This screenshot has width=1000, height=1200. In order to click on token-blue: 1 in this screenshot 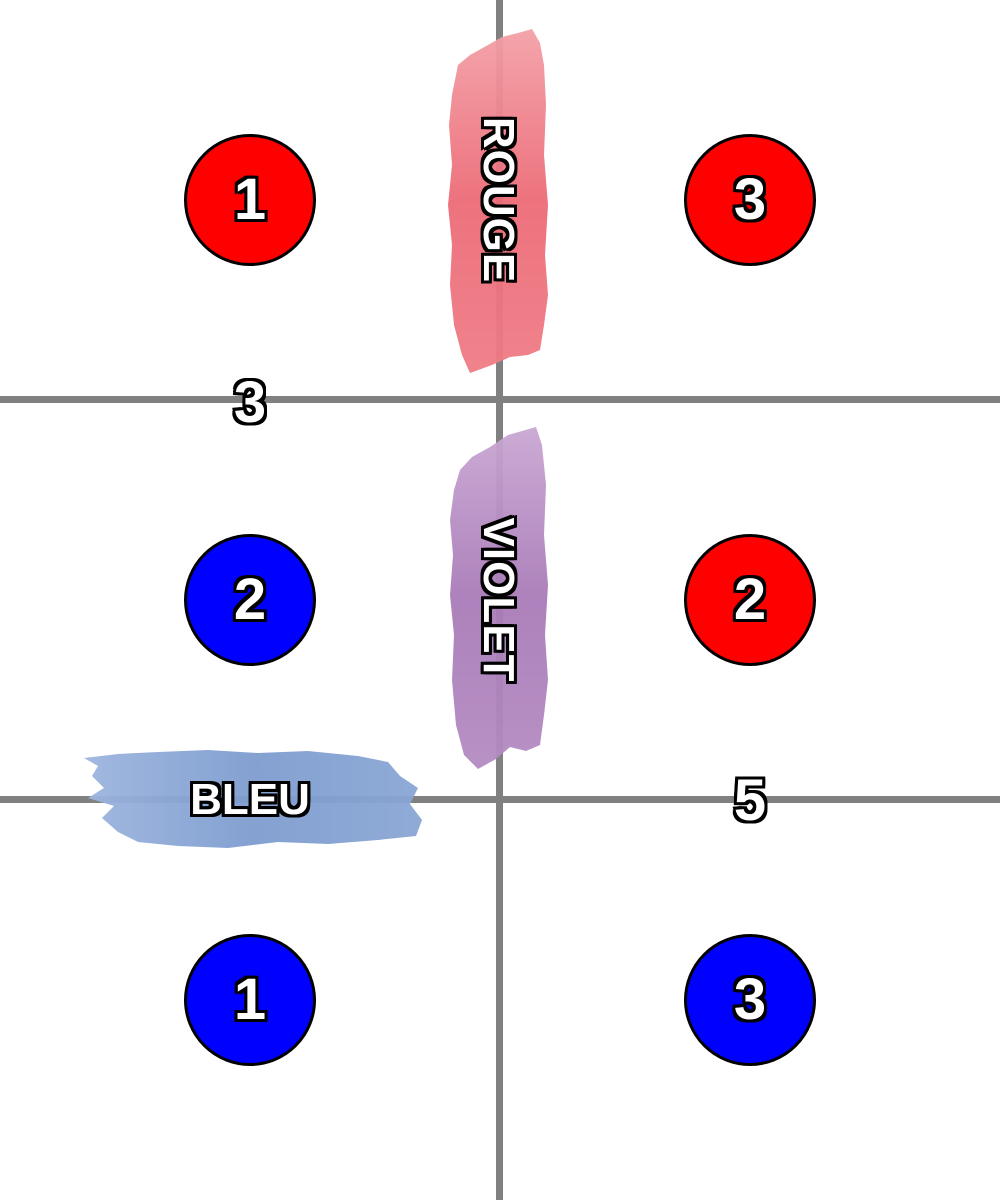, I will do `click(250, 1000)`.